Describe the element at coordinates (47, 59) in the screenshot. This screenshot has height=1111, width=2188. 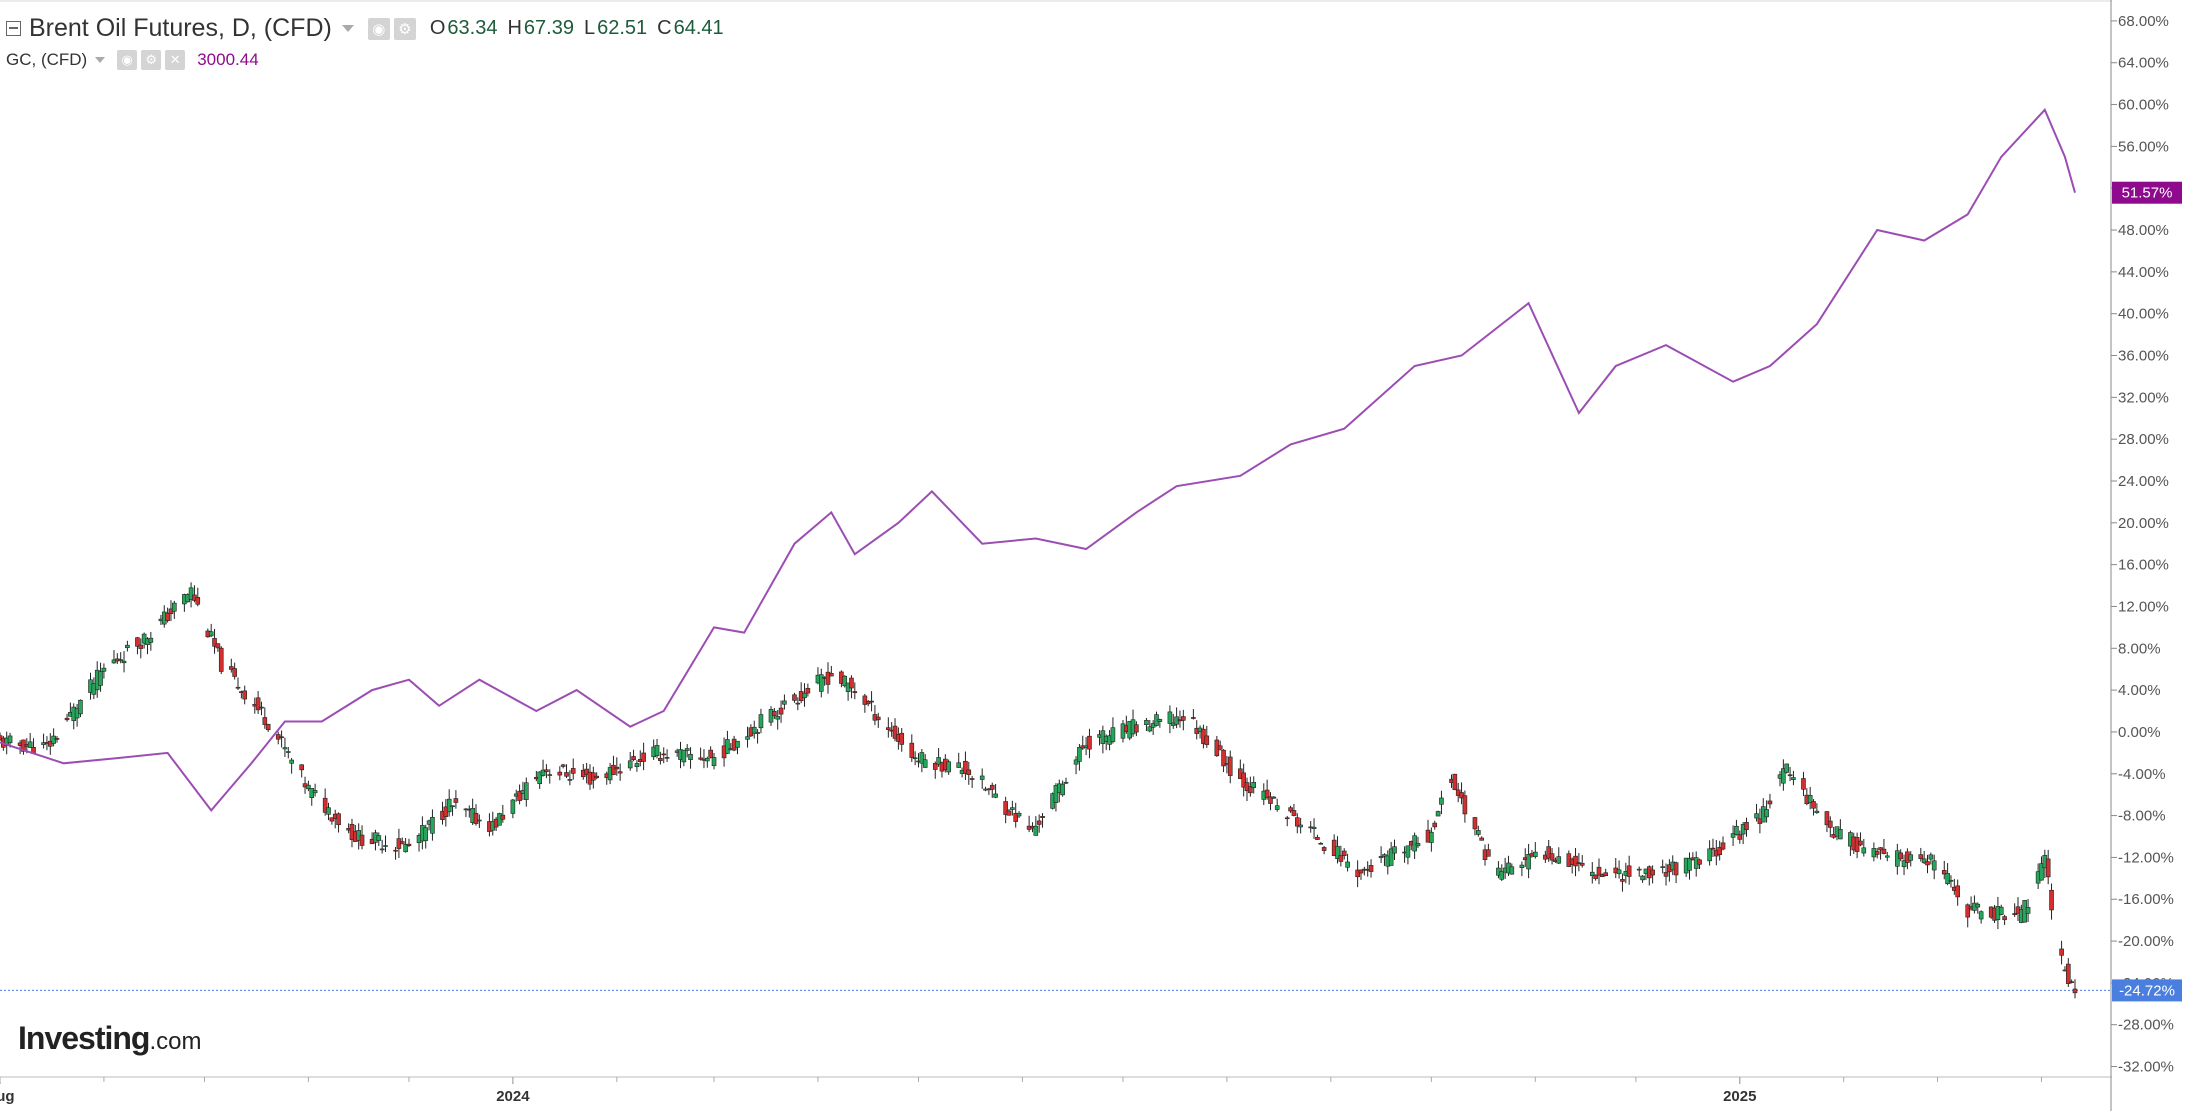
I see `compare-series-title: GC, (CFD)` at that location.